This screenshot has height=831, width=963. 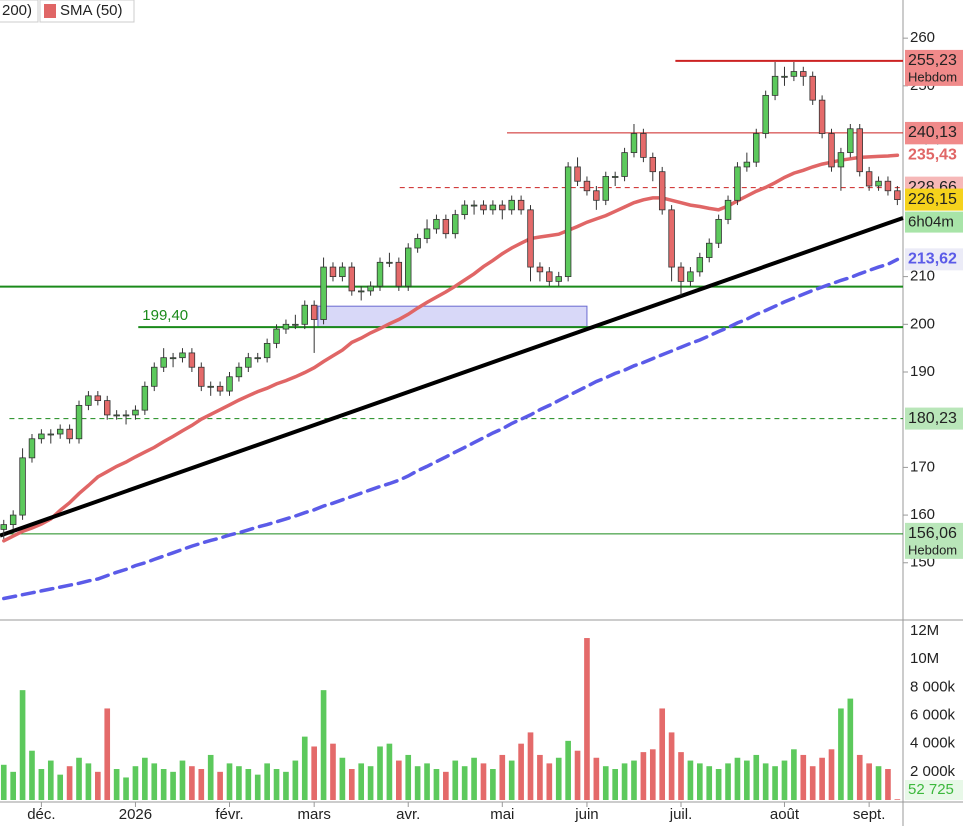 What do you see at coordinates (785, 814) in the screenshot?
I see `x-tick-label: août` at bounding box center [785, 814].